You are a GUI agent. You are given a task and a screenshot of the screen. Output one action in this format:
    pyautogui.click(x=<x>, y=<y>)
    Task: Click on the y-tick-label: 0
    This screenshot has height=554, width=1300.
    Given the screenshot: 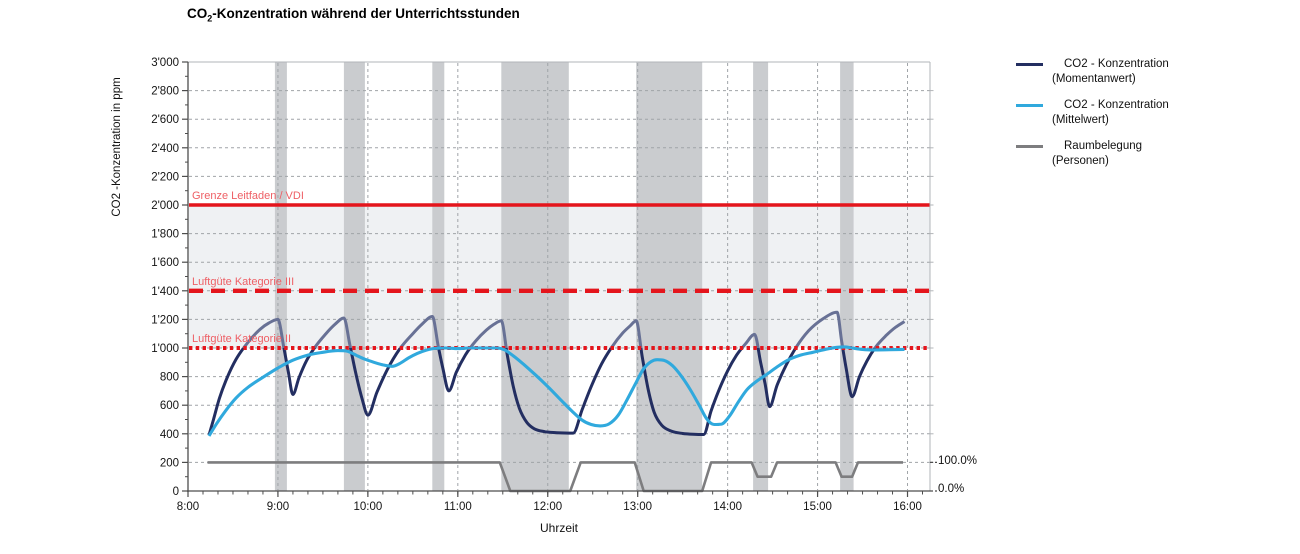 What is the action you would take?
    pyautogui.click(x=176, y=492)
    